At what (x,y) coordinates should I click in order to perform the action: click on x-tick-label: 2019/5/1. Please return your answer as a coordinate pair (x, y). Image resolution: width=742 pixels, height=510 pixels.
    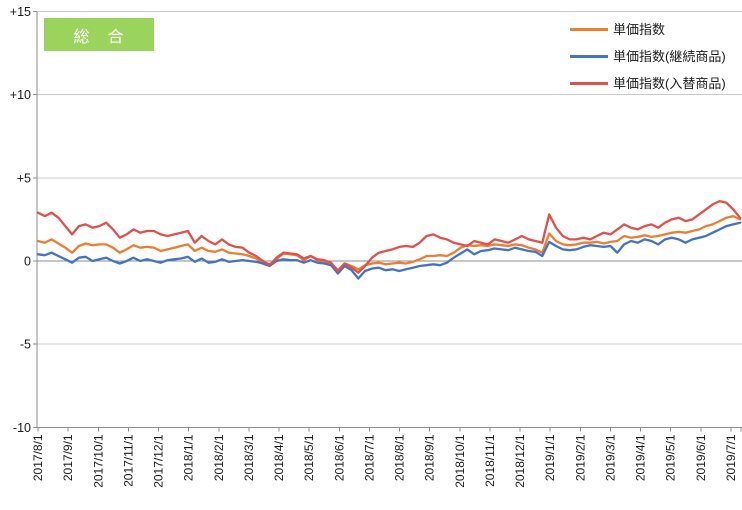
    Looking at the image, I should click on (671, 457).